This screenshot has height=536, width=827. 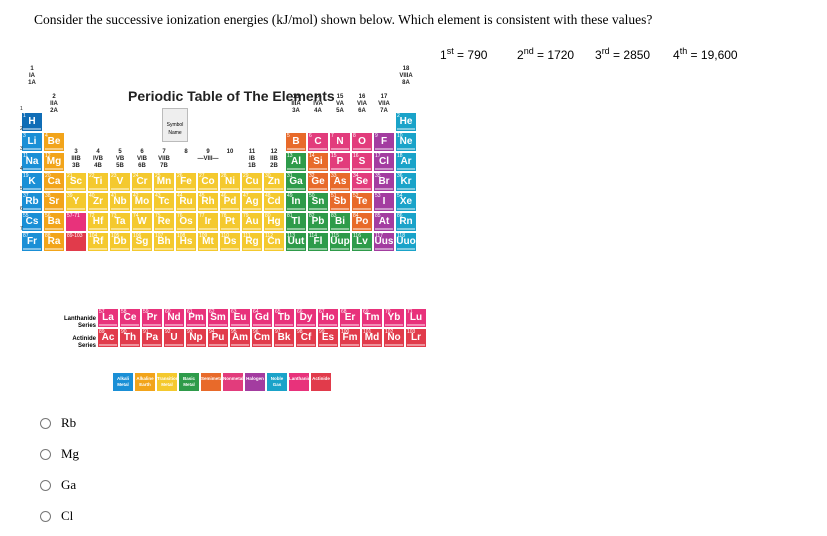 What do you see at coordinates (334, 216) in the screenshot?
I see `atomic-number: 83` at bounding box center [334, 216].